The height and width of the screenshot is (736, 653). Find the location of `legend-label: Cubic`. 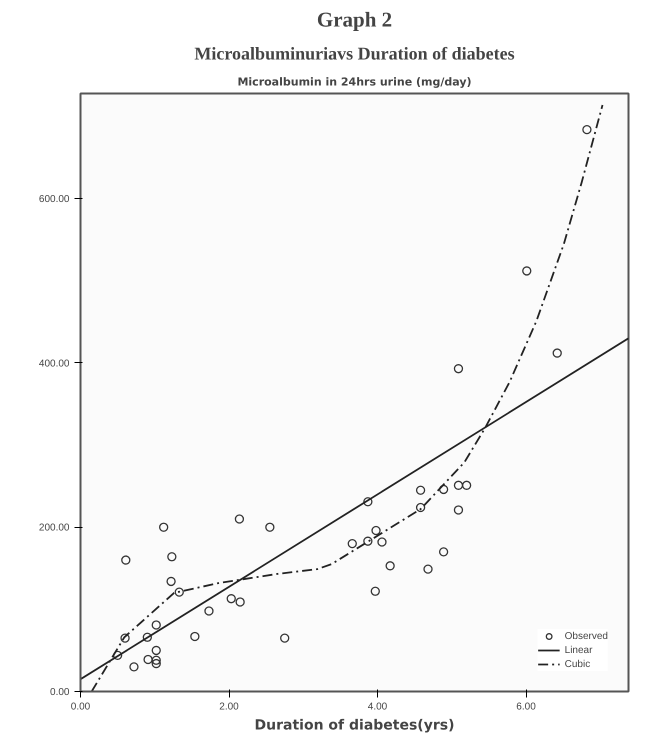

legend-label: Cubic is located at coordinates (577, 664).